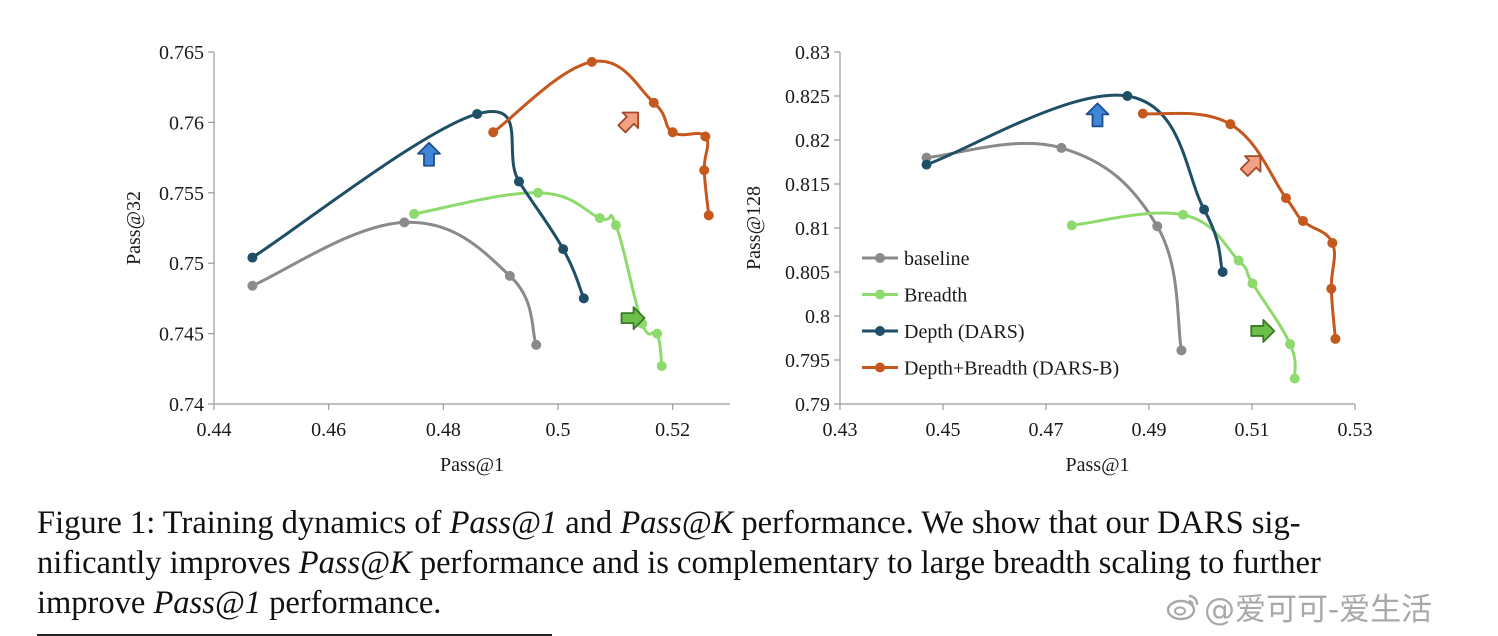 The image size is (1498, 636). I want to click on watermark: @爱可可-爱生活, so click(1299, 606).